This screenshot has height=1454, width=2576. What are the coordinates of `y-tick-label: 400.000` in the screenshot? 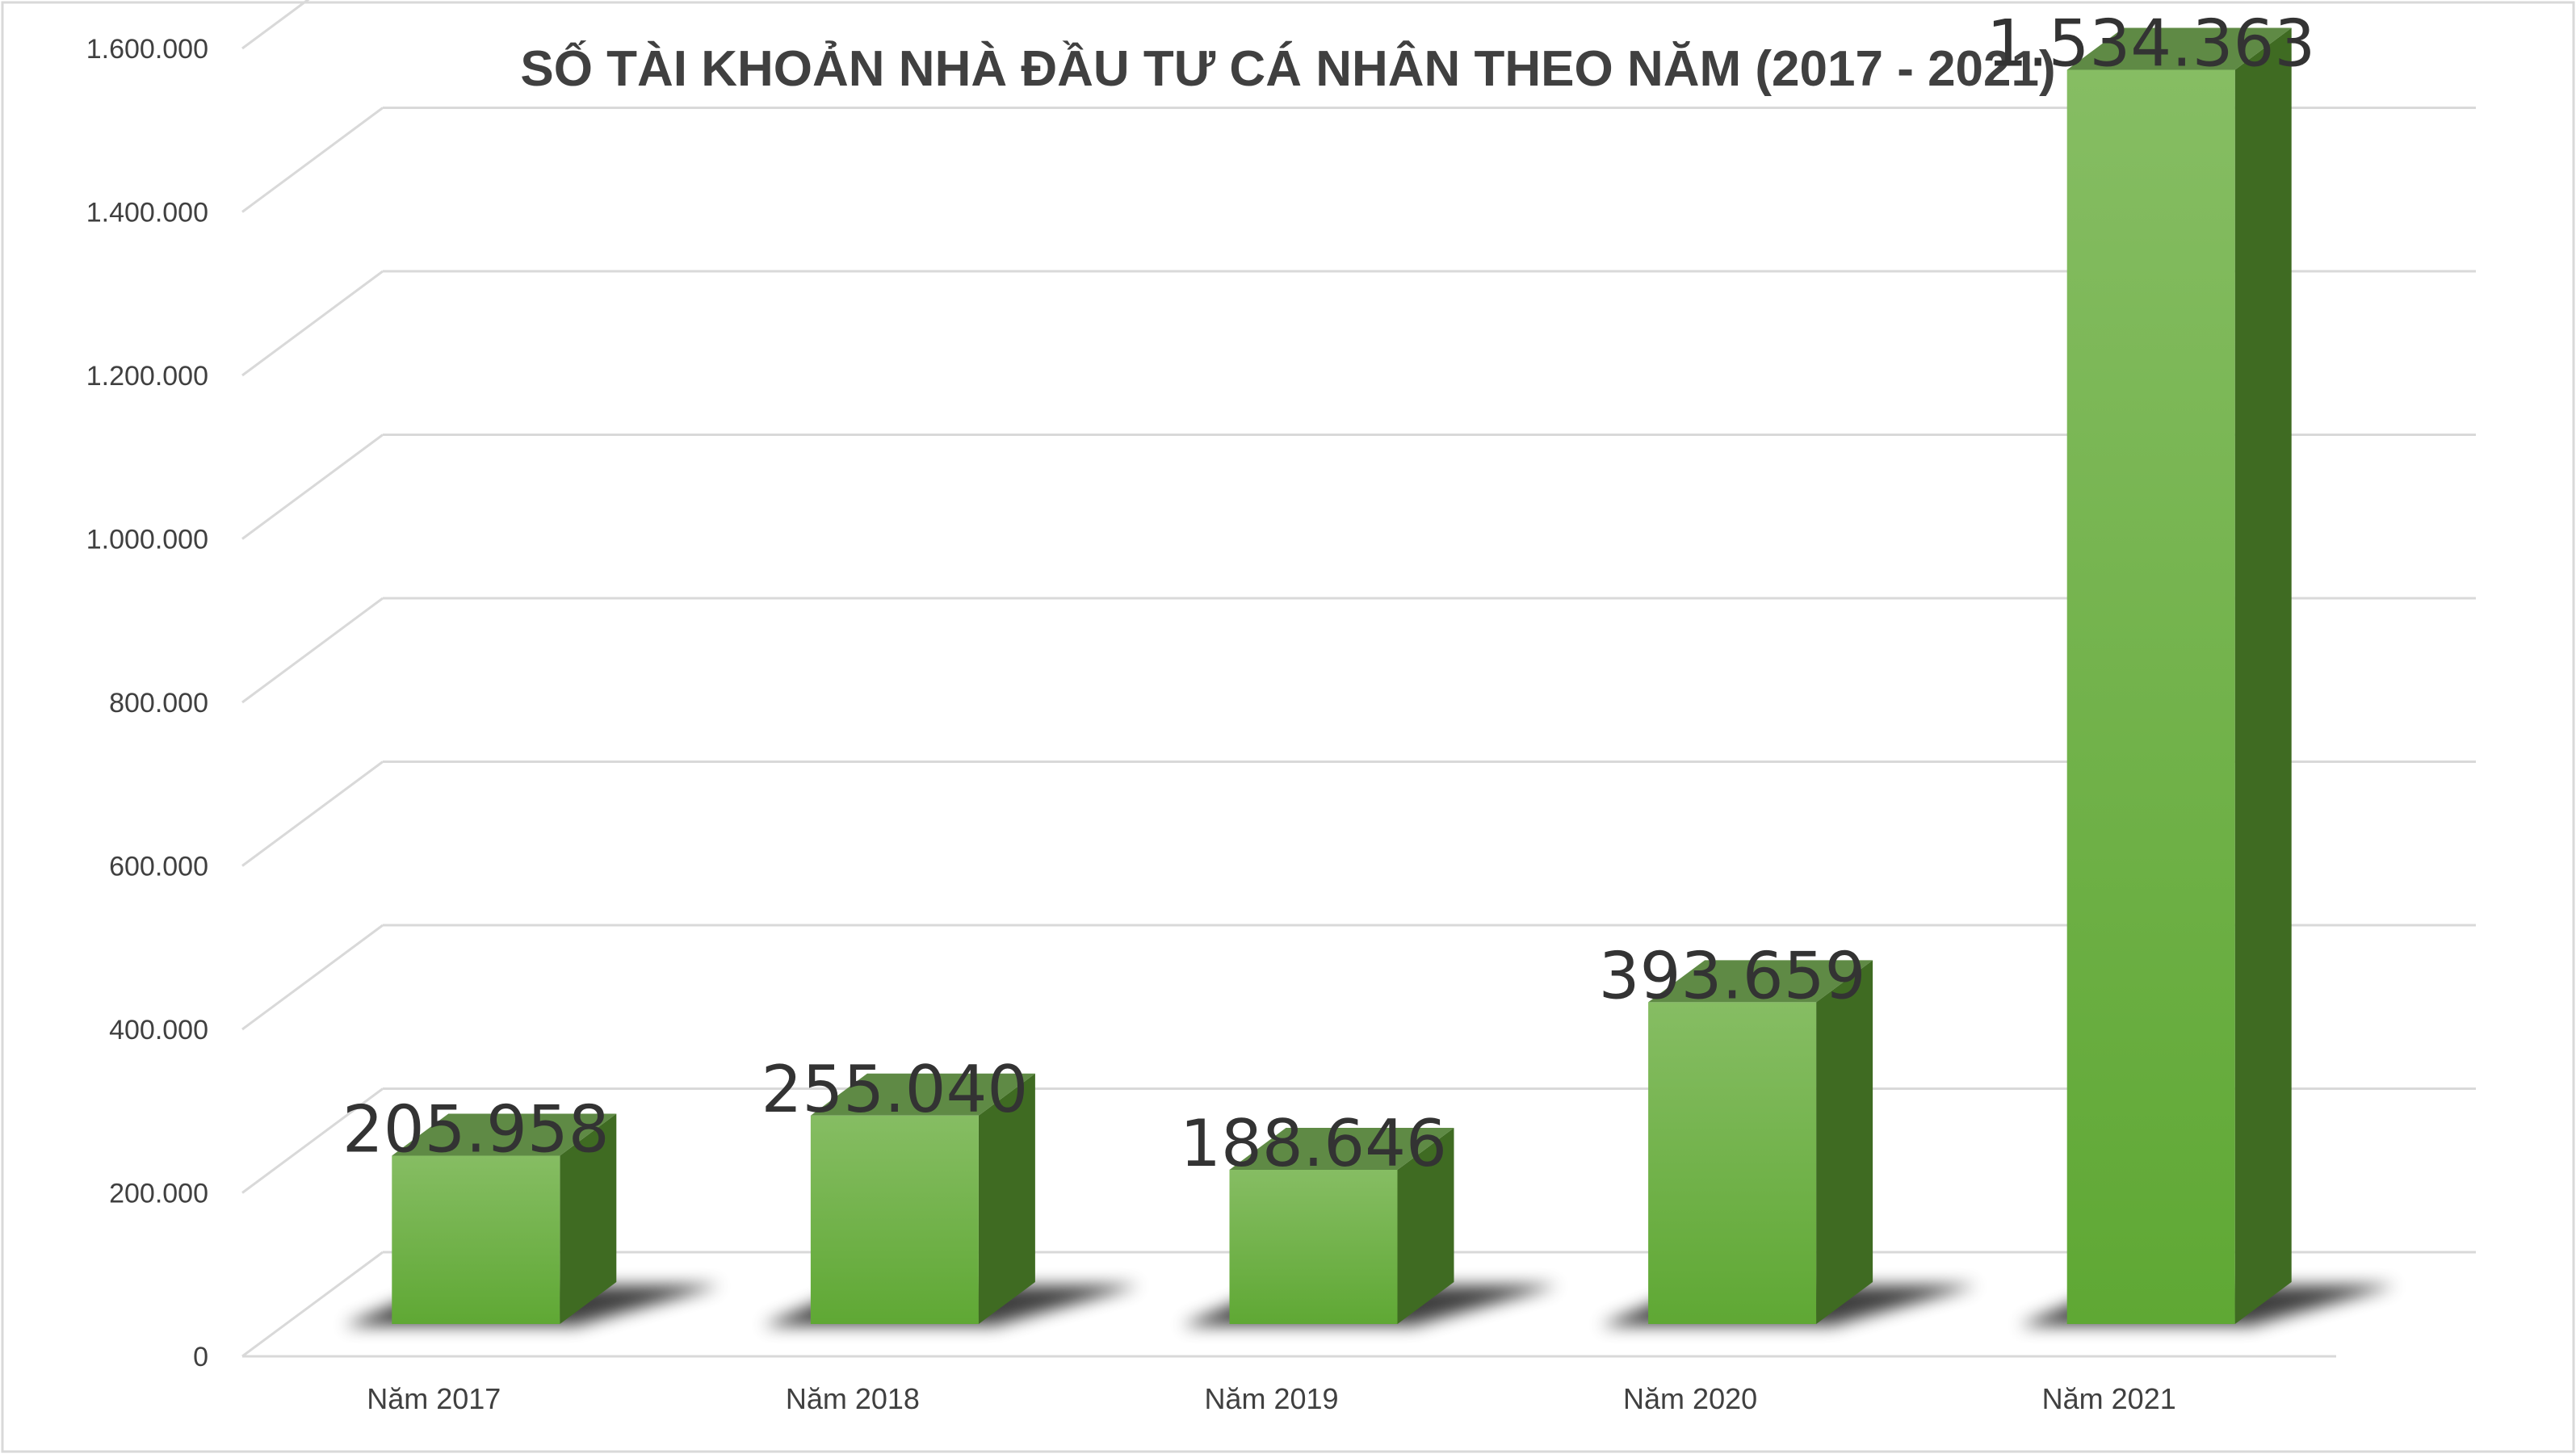 It's located at (158, 1030).